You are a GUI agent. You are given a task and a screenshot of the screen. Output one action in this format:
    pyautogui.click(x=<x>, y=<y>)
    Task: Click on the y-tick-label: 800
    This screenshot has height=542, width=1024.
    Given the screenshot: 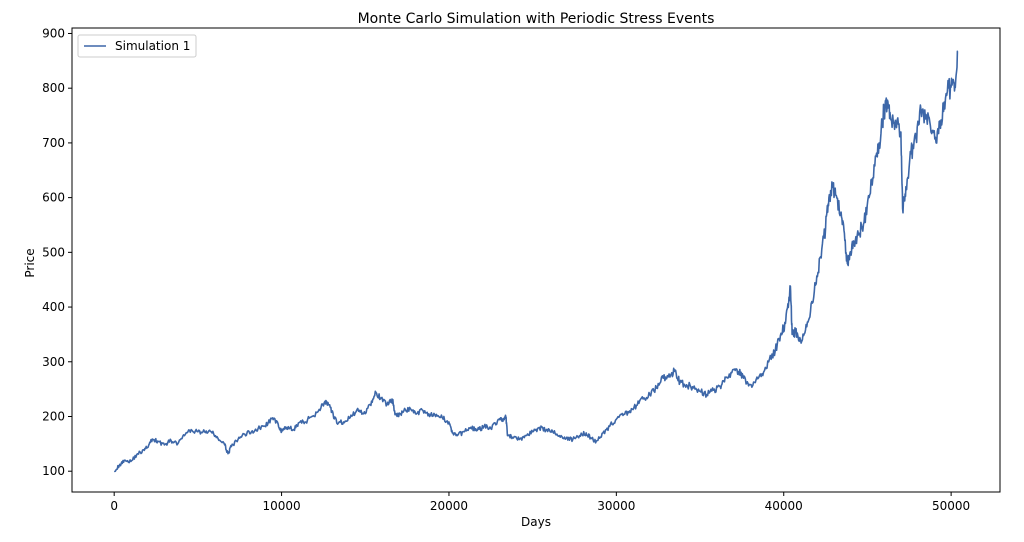 What is the action you would take?
    pyautogui.click(x=53, y=88)
    